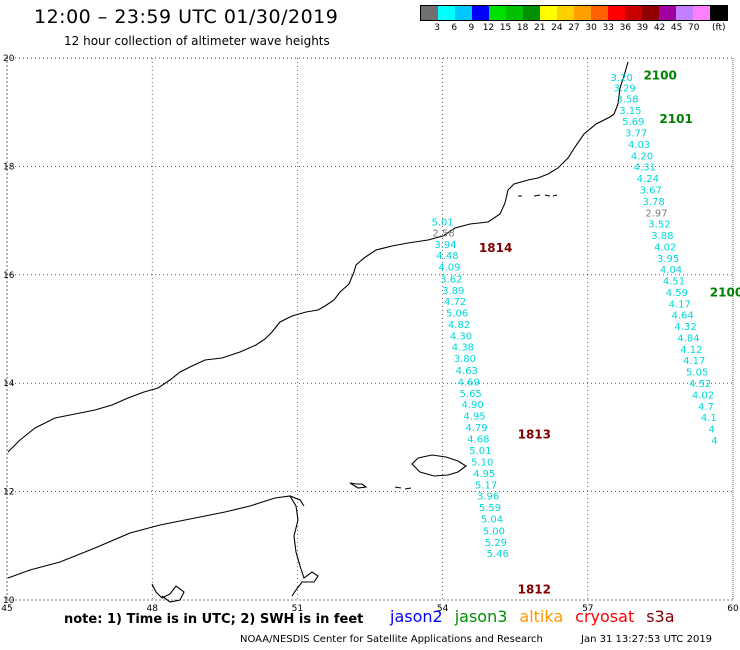  Describe the element at coordinates (445, 245) in the screenshot. I see `wave-height-value: 3.94` at that location.